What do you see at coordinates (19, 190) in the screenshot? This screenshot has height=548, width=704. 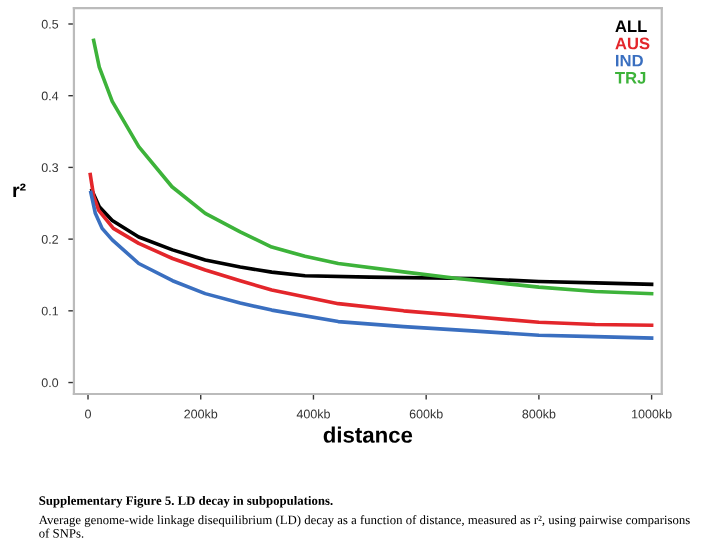 I see `y-axis-title: r²` at bounding box center [19, 190].